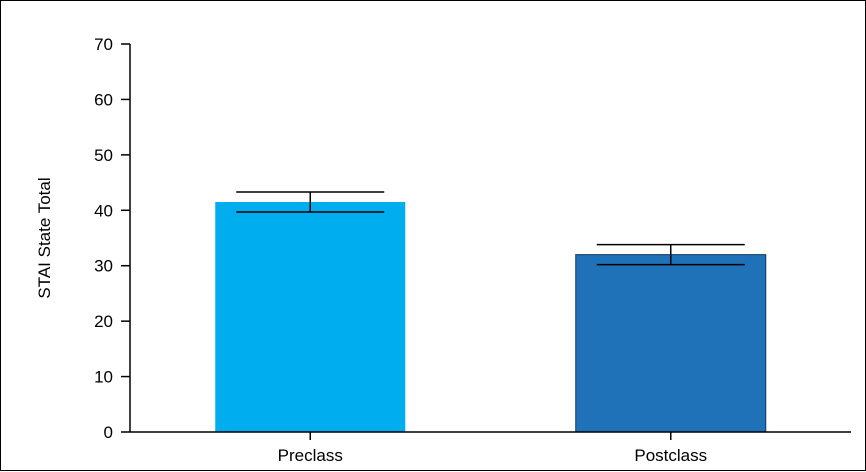 The width and height of the screenshot is (866, 472). I want to click on y-tick-label: 50, so click(103, 155).